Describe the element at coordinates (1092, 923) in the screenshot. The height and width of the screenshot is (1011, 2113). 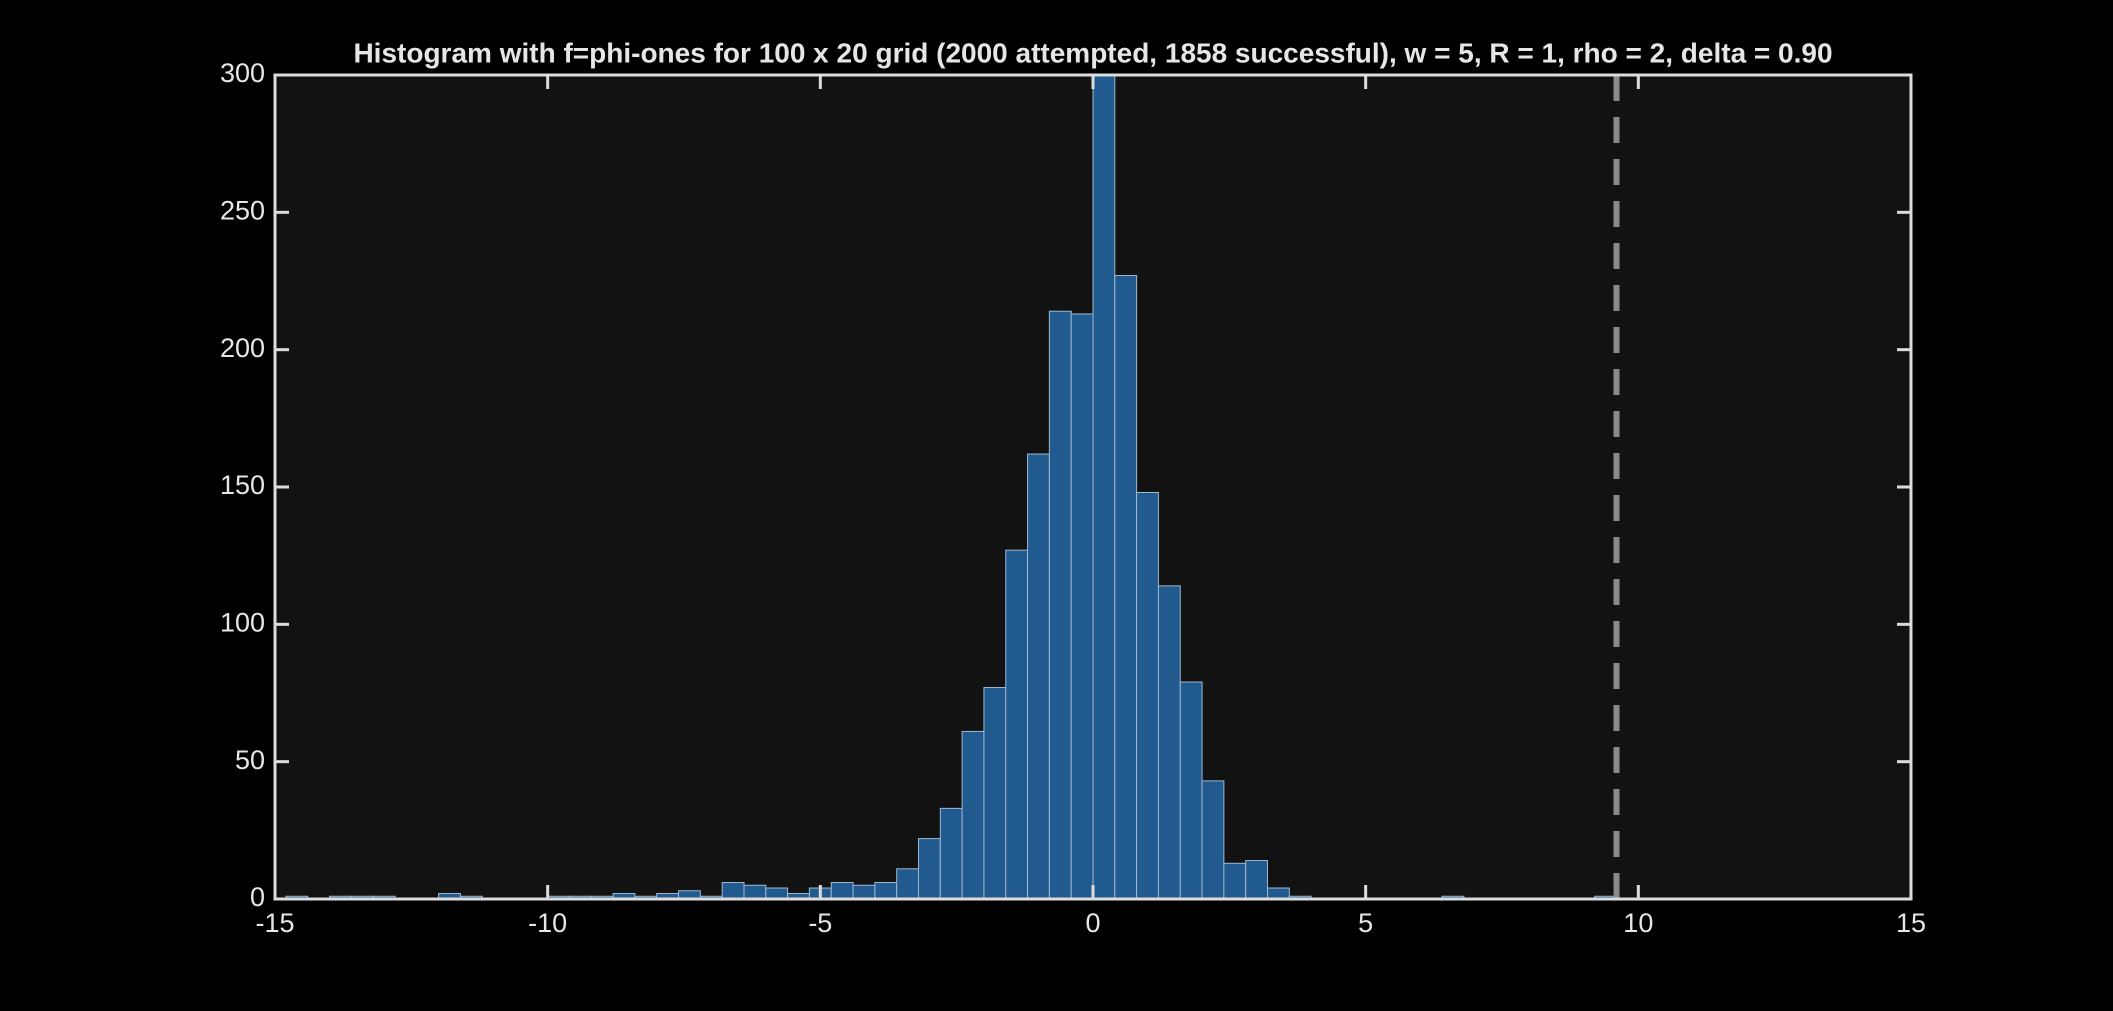
I see `x-tick-label: 0` at that location.